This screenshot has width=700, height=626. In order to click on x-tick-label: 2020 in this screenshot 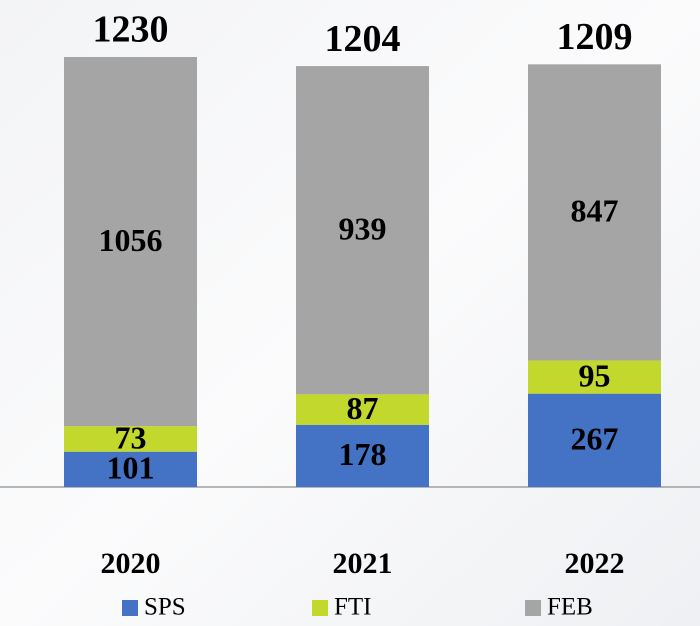, I will do `click(131, 563)`.